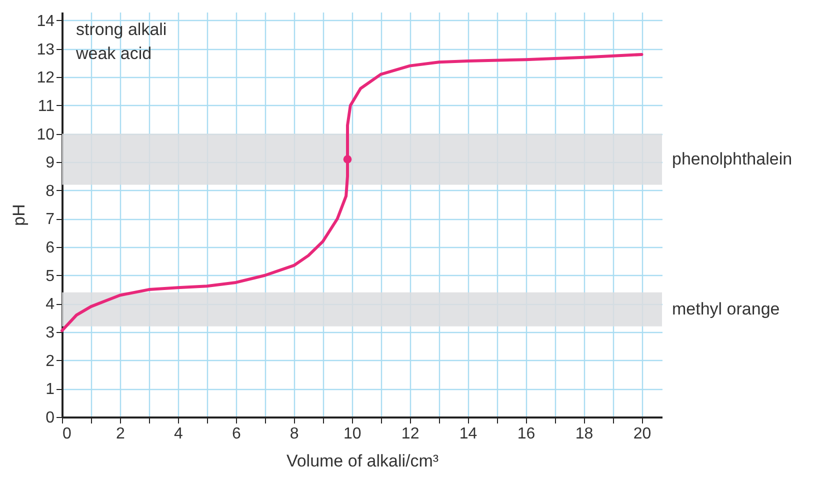 This screenshot has width=840, height=499. Describe the element at coordinates (468, 434) in the screenshot. I see `x-tick-label: 14` at that location.